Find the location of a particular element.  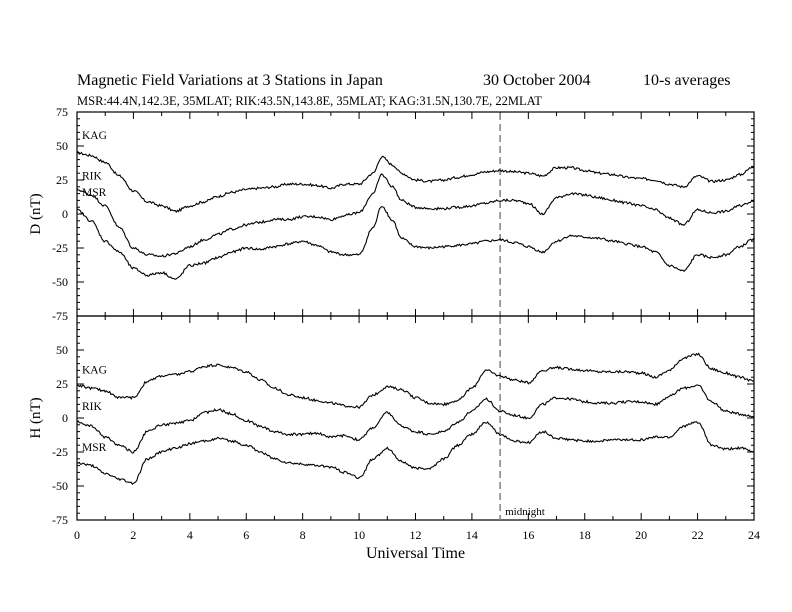

averaging-note: 10-s averages is located at coordinates (687, 80).